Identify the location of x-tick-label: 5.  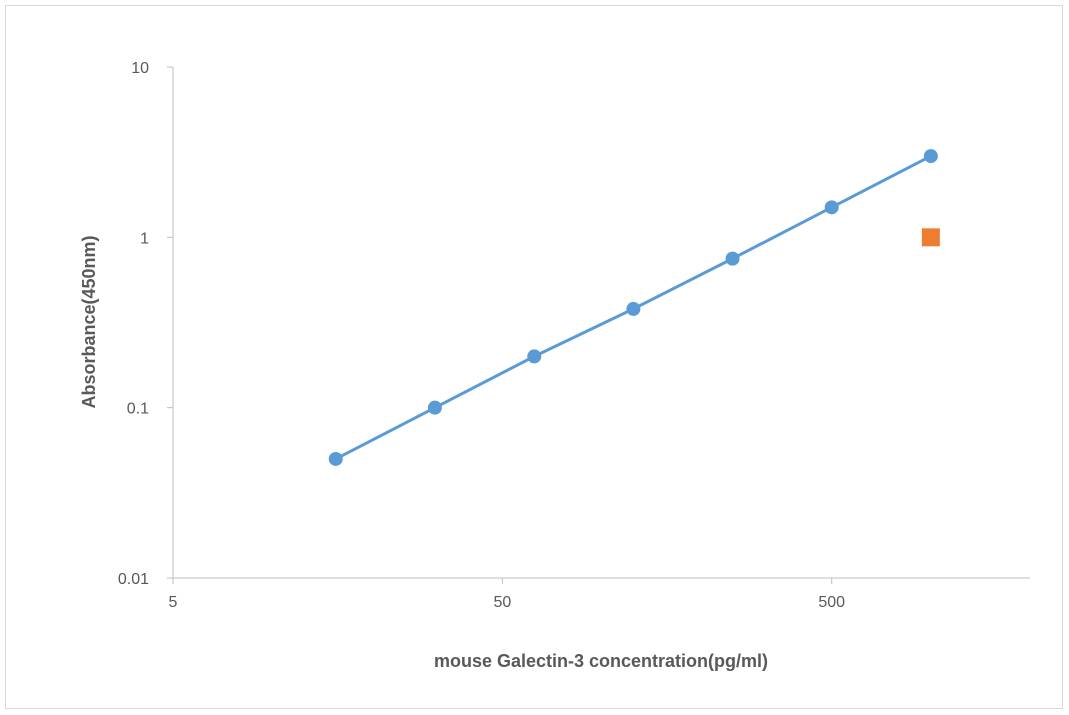
(173, 602).